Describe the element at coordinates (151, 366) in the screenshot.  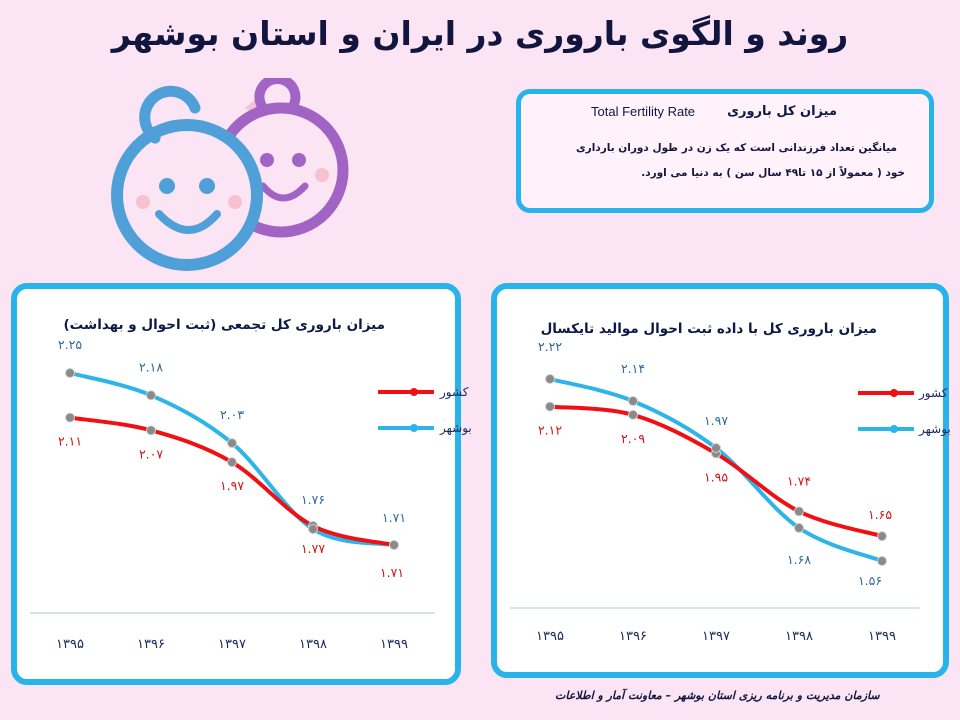
I see `data-label: ۲.۱۸` at that location.